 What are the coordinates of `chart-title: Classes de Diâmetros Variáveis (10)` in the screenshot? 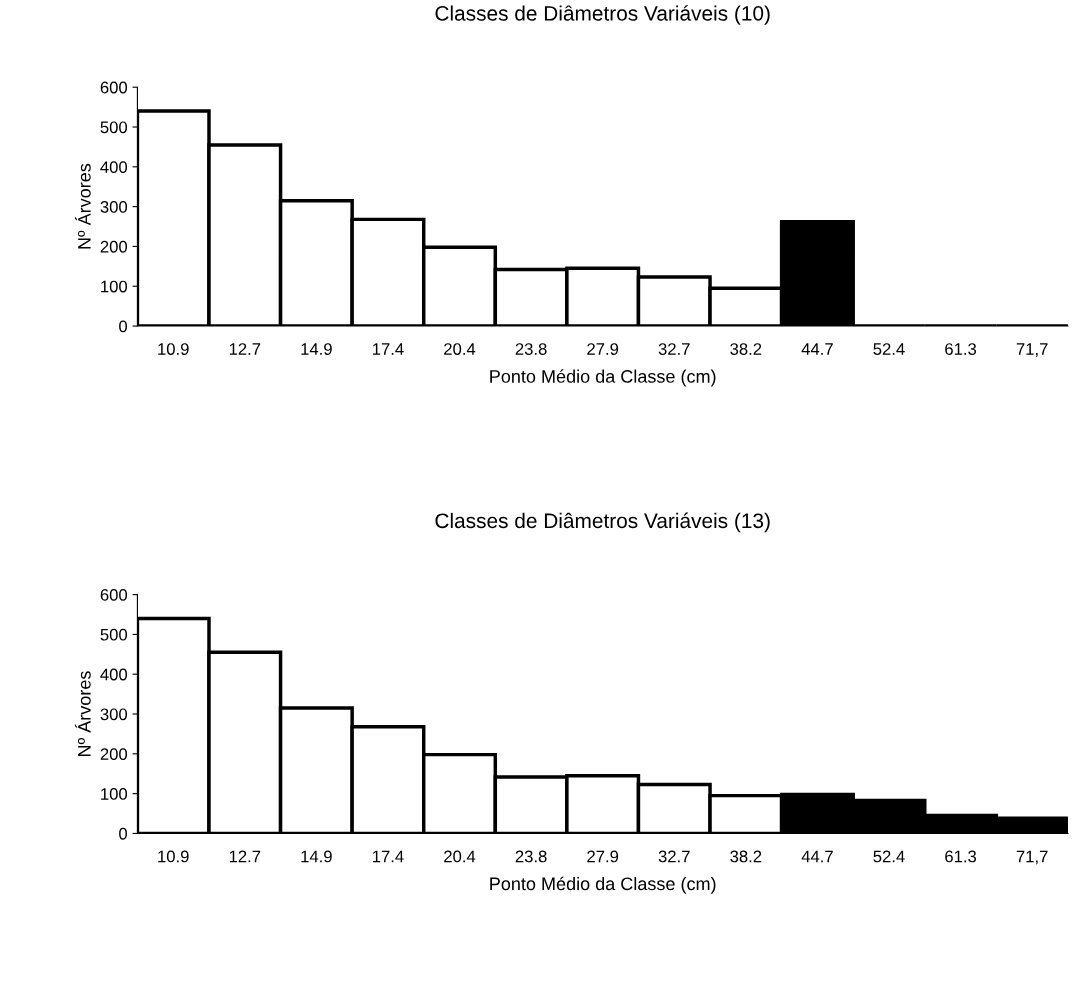 It's located at (602, 15).